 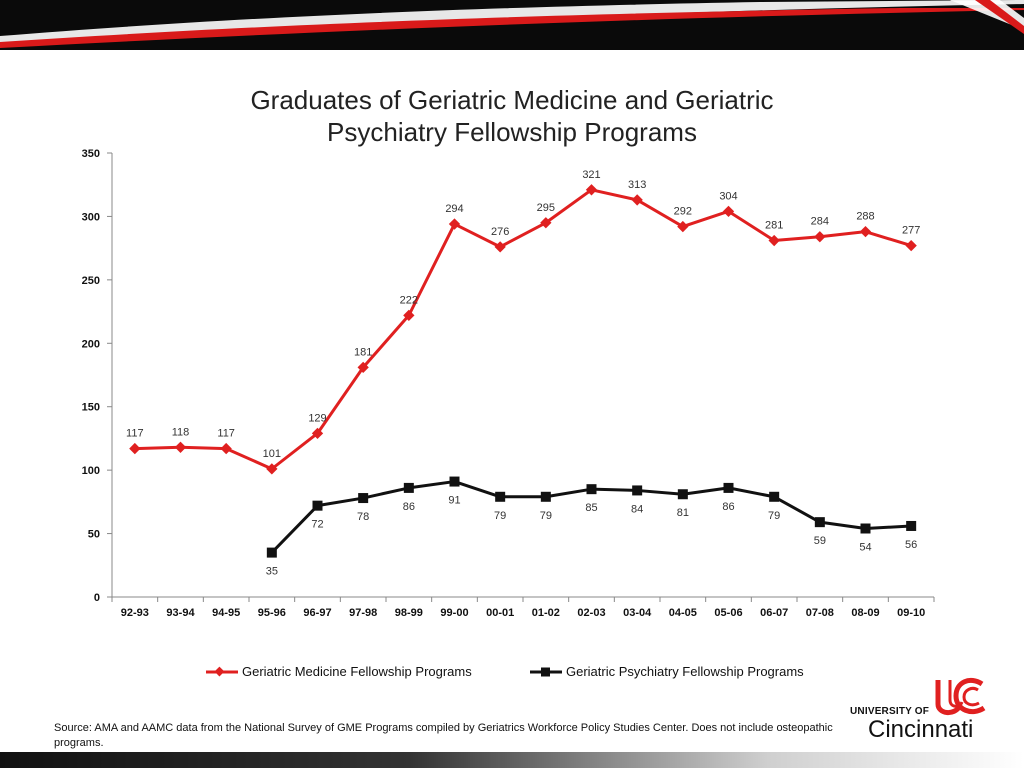 What do you see at coordinates (91, 344) in the screenshot?
I see `y-tick-label: 200` at bounding box center [91, 344].